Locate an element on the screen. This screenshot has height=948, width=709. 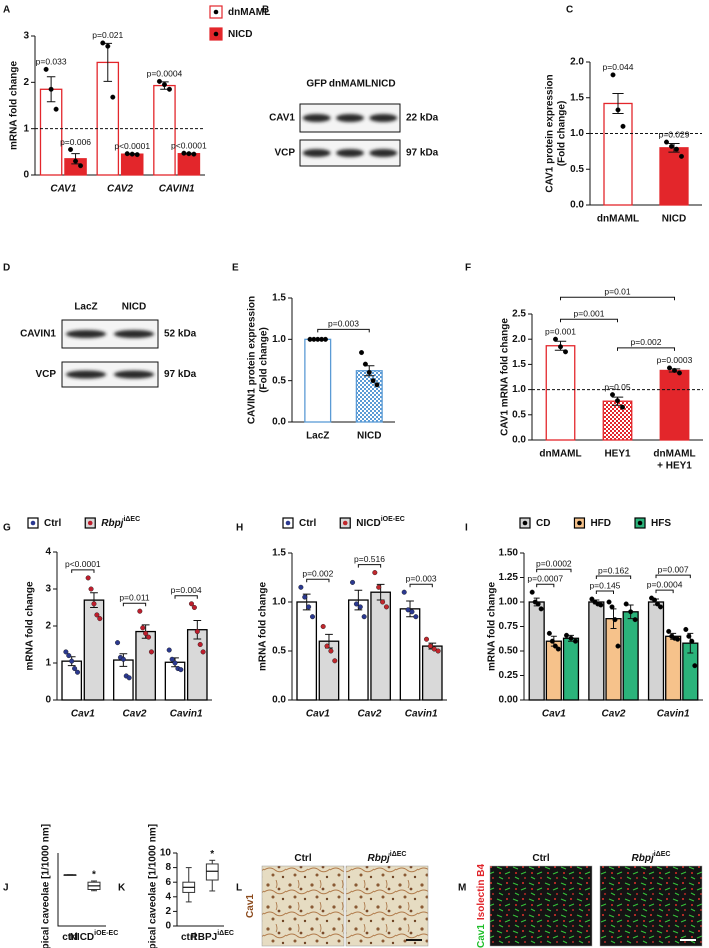
y-tick-label: 0 is located at coordinates (26, 175).